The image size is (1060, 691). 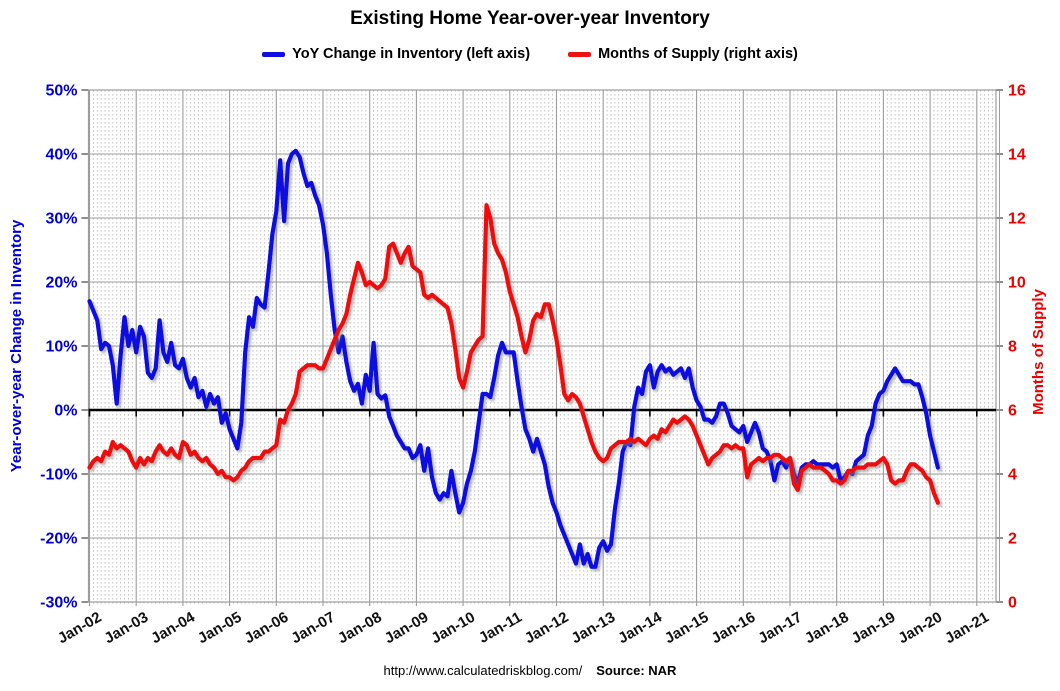 What do you see at coordinates (313, 628) in the screenshot?
I see `x-axis-tick: Jan-07` at bounding box center [313, 628].